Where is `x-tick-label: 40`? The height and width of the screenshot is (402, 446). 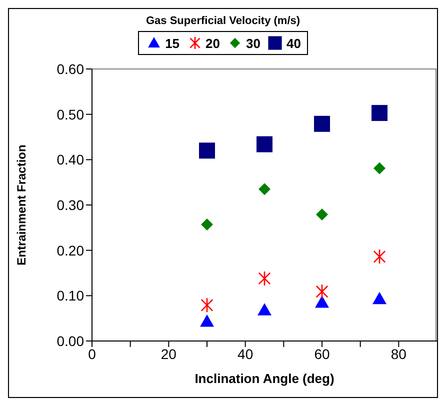 x-tick-label: 40 is located at coordinates (246, 354).